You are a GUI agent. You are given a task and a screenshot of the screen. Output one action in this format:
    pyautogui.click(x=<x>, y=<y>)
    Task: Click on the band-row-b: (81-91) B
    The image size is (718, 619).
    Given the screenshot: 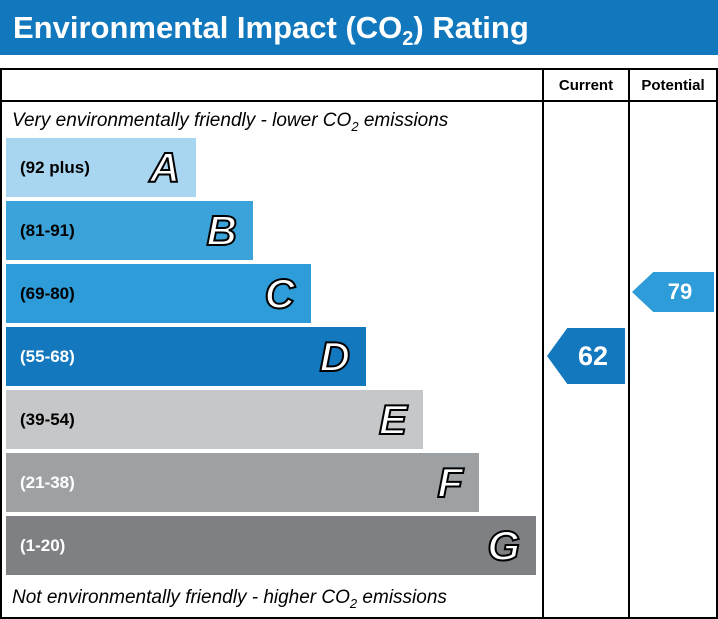 What is the action you would take?
    pyautogui.click(x=272, y=232)
    